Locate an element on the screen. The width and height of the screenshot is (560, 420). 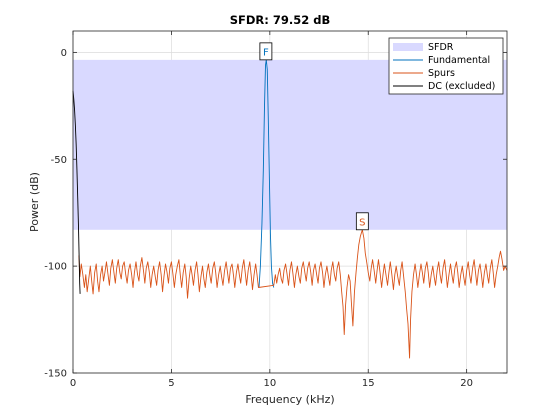
legend-swatch-sfdr is located at coordinates (408, 47).